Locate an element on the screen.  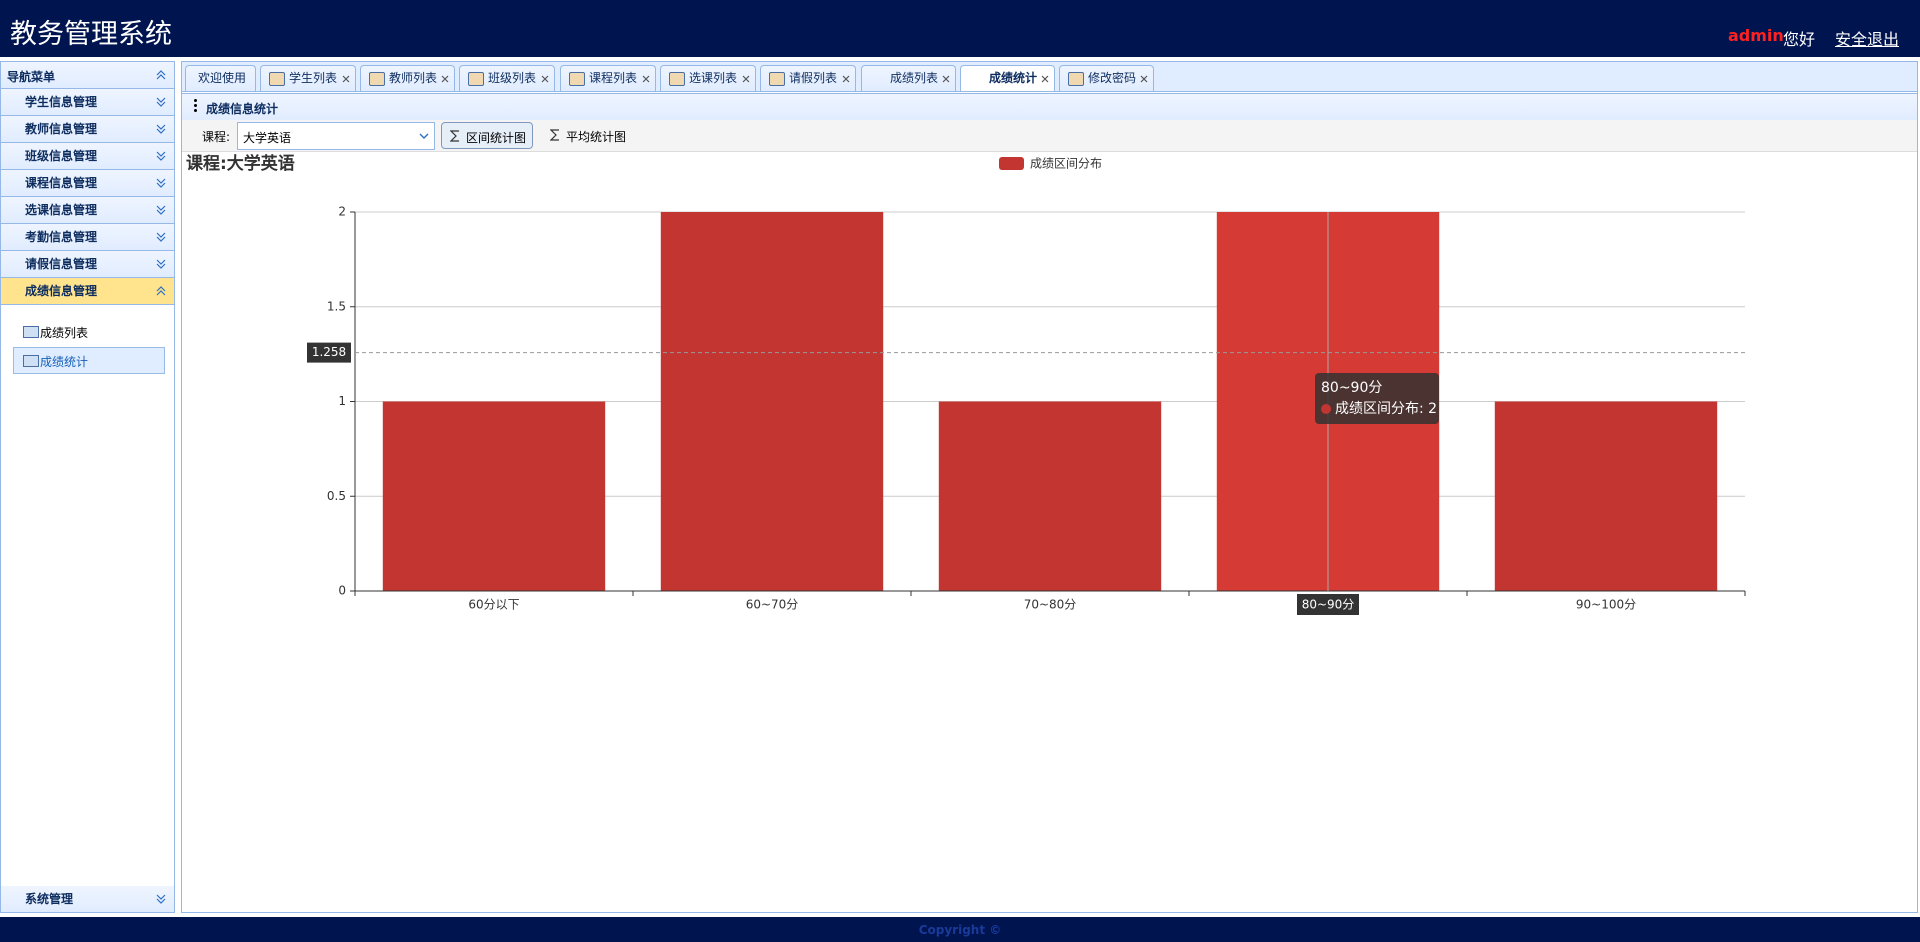
tab: 选课列表 is located at coordinates (708, 78).